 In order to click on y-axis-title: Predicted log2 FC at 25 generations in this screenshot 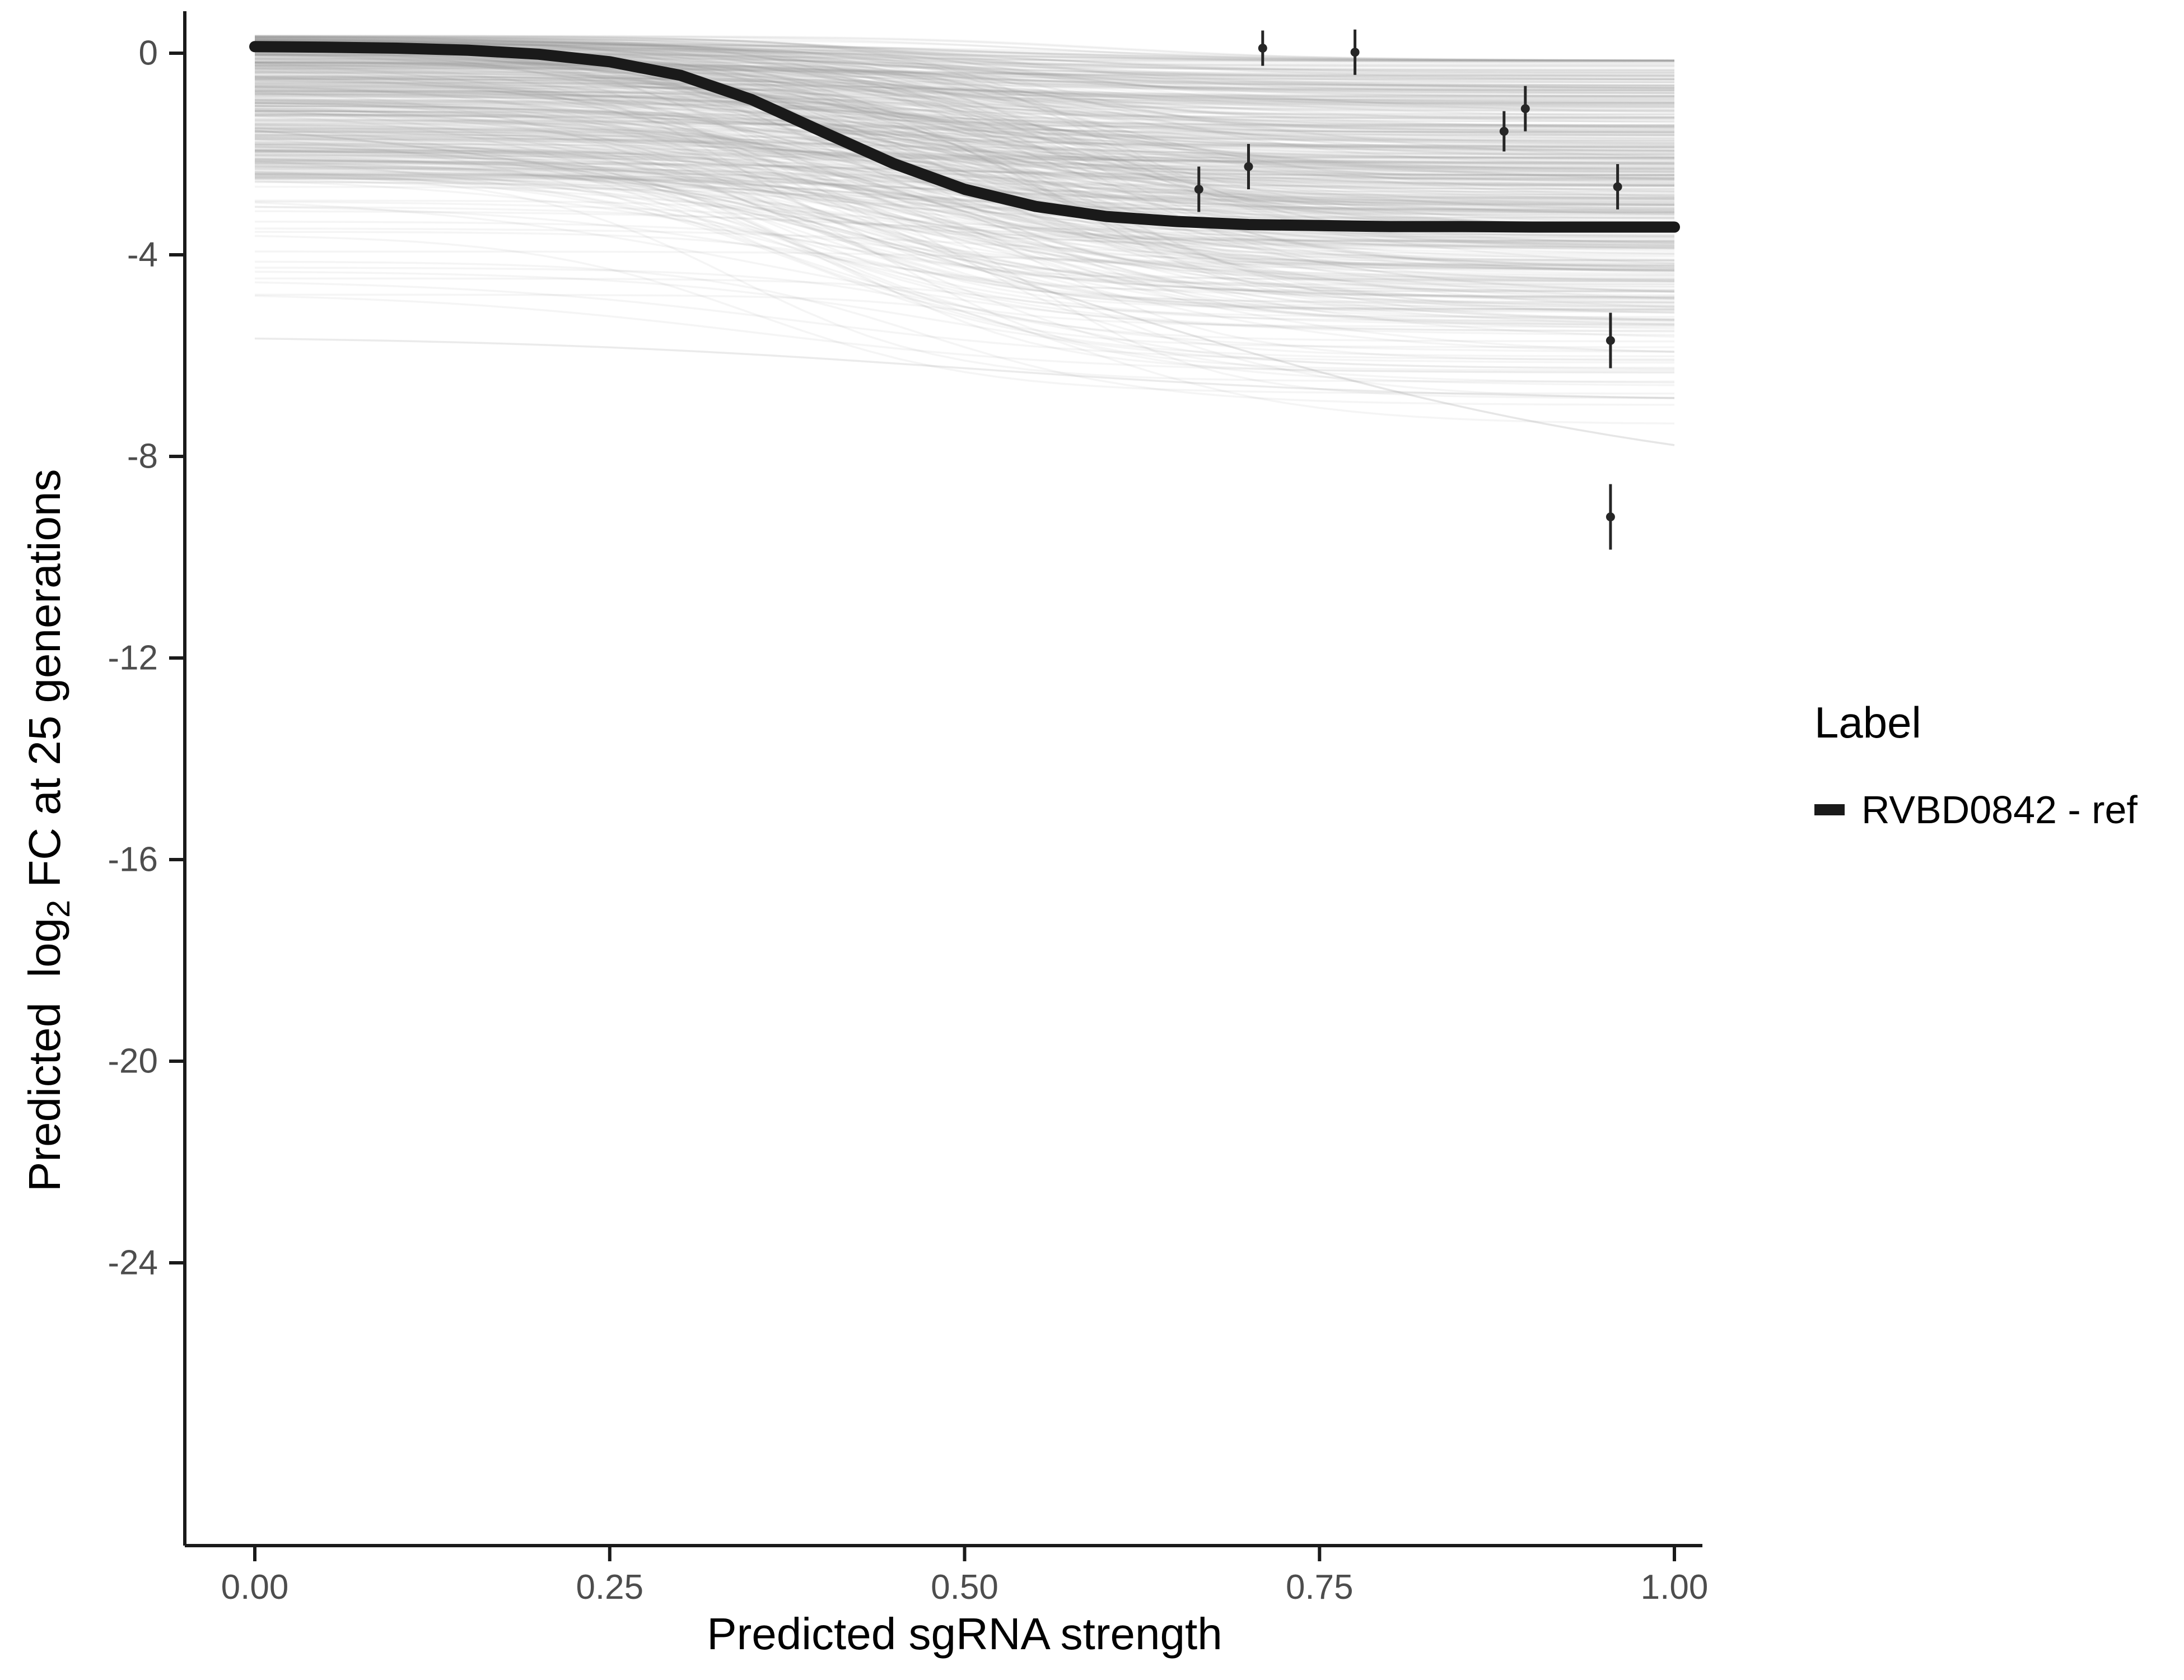, I will do `click(48, 831)`.